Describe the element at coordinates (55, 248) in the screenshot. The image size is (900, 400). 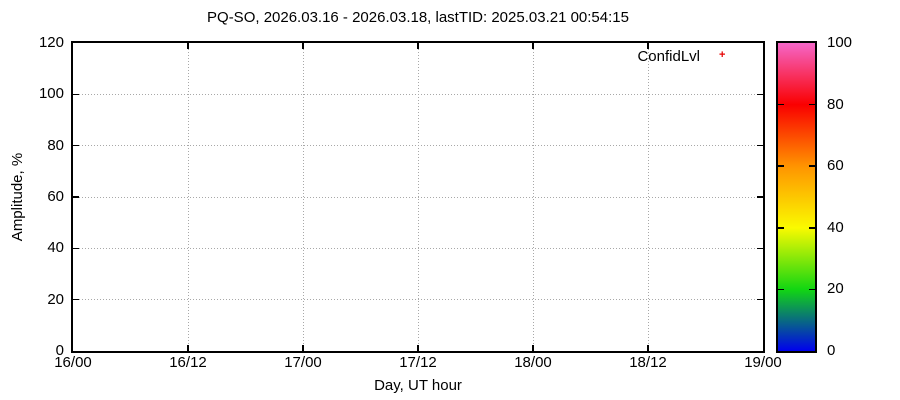
I see `y-tick-label: 40` at that location.